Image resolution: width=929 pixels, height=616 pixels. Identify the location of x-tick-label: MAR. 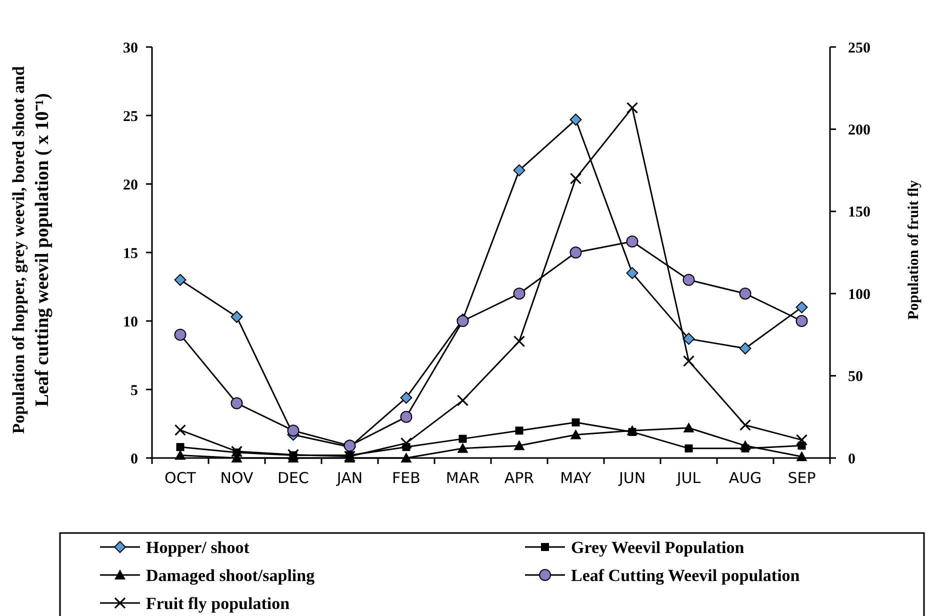
(463, 478).